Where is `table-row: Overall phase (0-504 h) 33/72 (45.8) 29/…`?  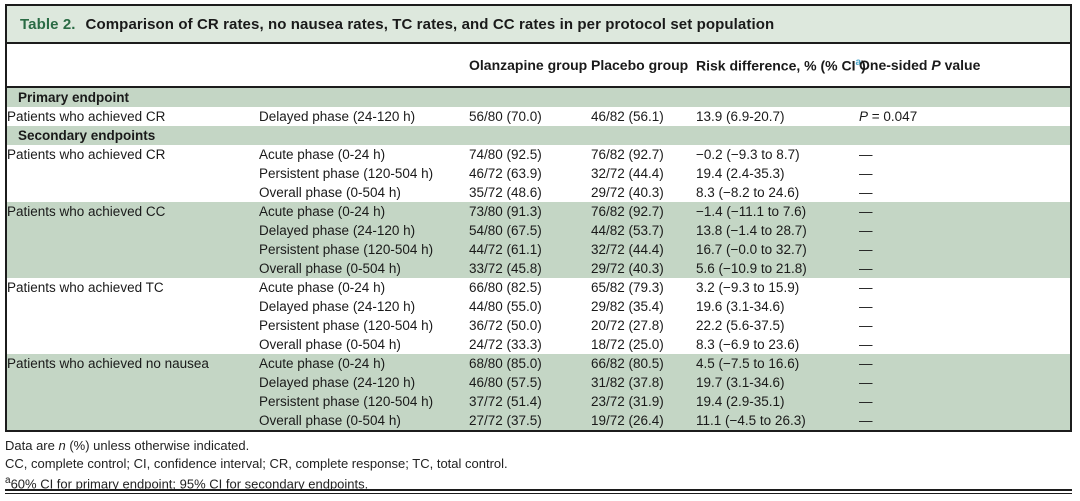
table-row: Overall phase (0-504 h) 33/72 (45.8) 29/… is located at coordinates (538, 268).